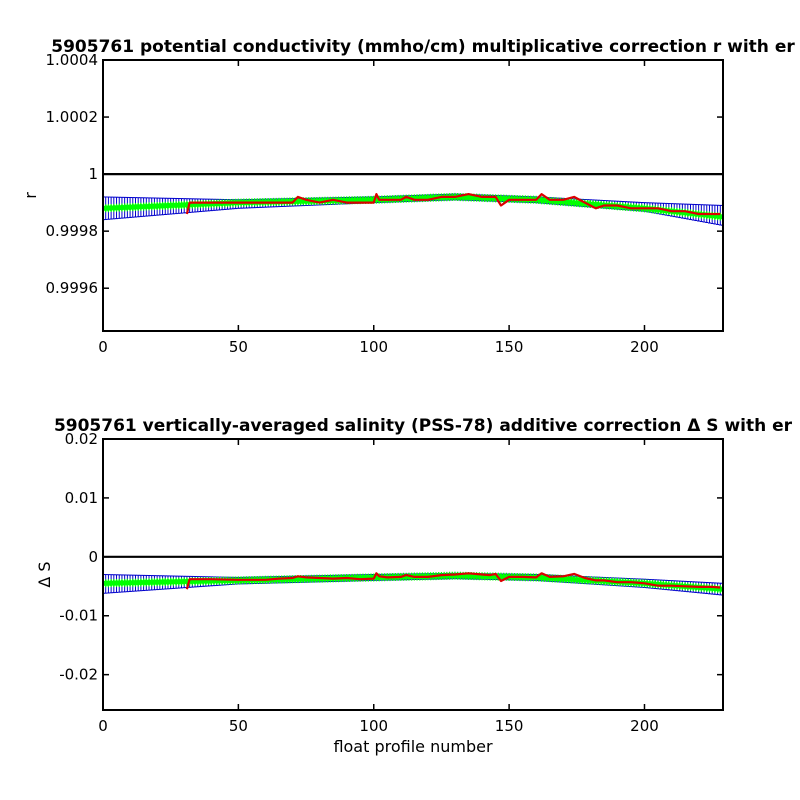 This screenshot has height=800, width=800. What do you see at coordinates (93, 557) in the screenshot?
I see `y-tick-label: 0` at bounding box center [93, 557].